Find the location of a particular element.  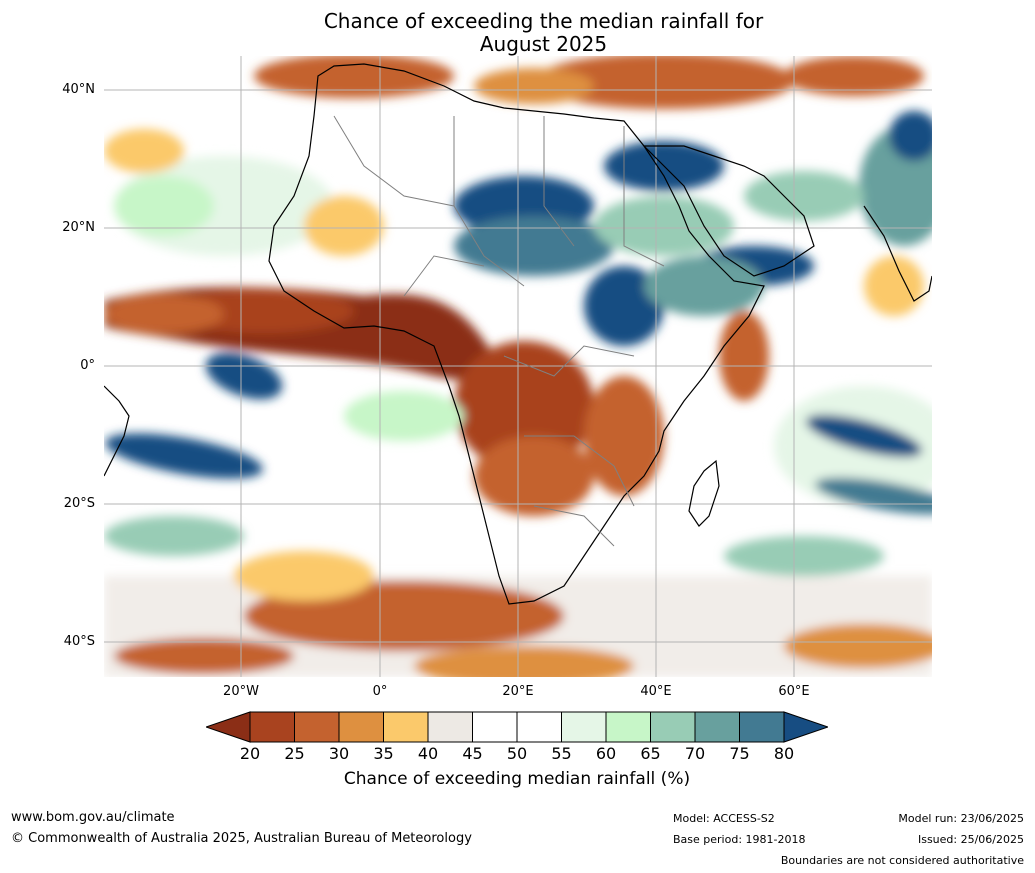

footer-base-period: Base period: 1981-2018 is located at coordinates (739, 839).